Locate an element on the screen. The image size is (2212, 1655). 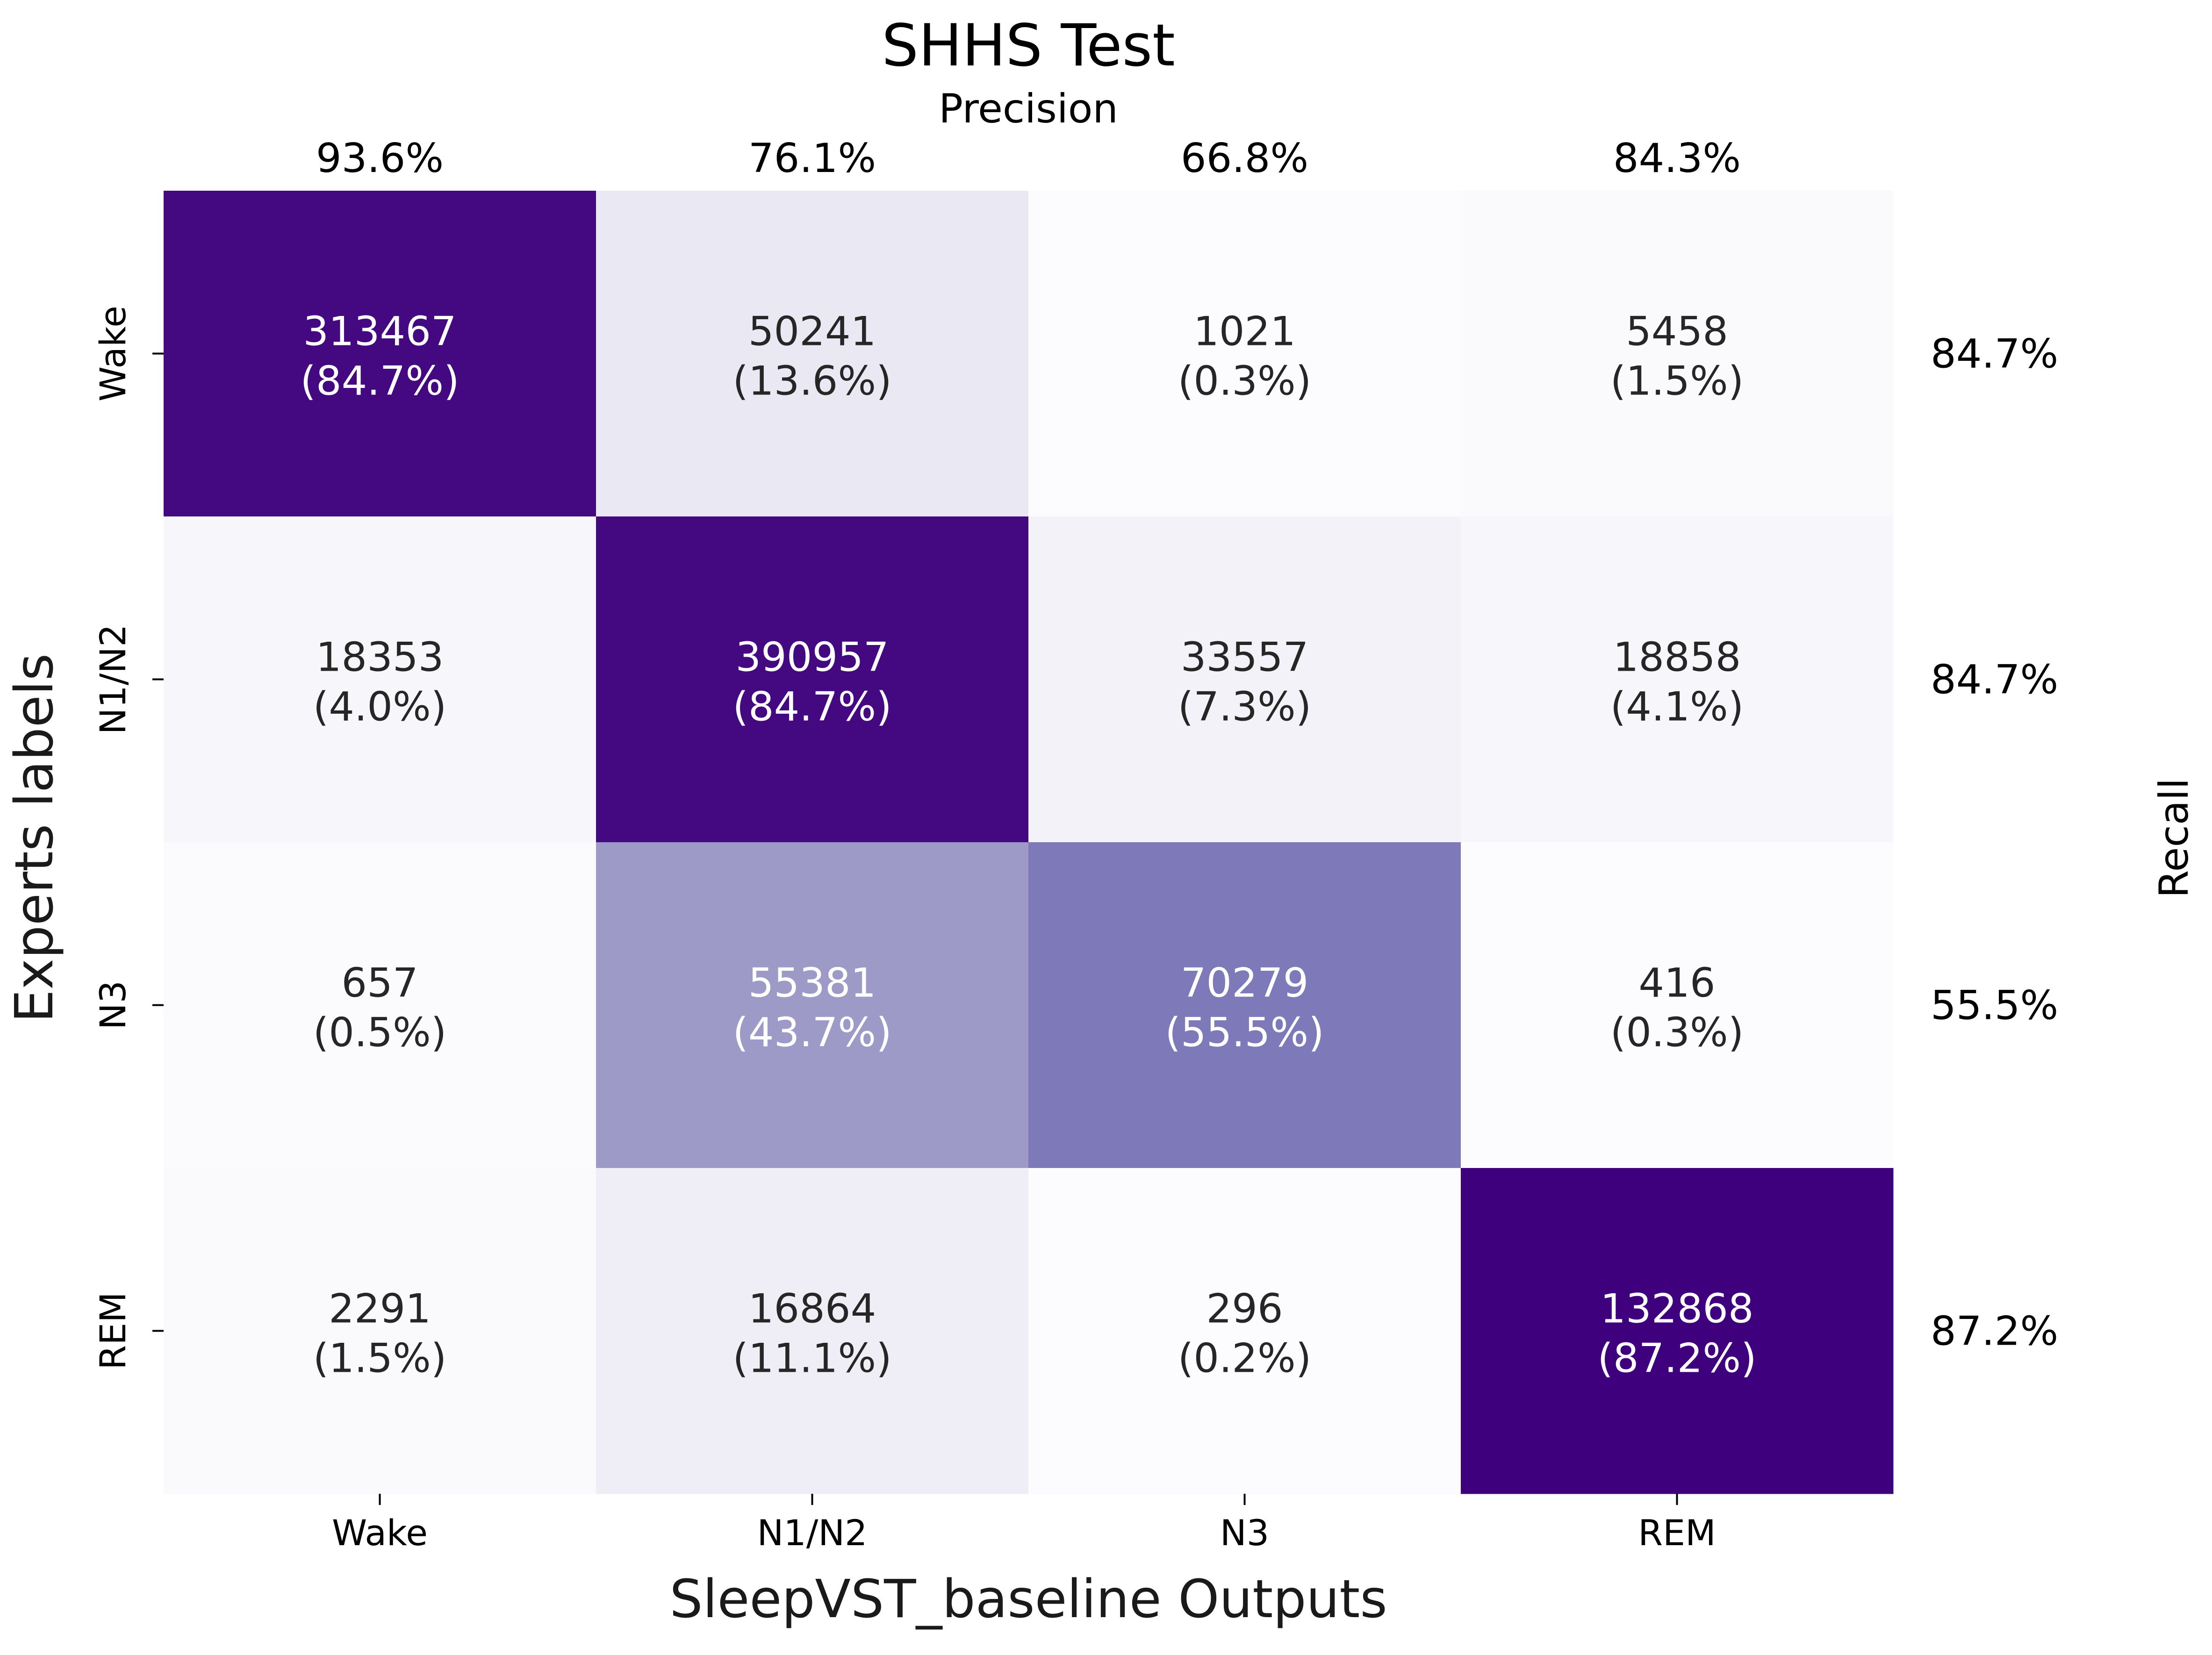
cell-percent-label: (43.7%) is located at coordinates (812, 1033).